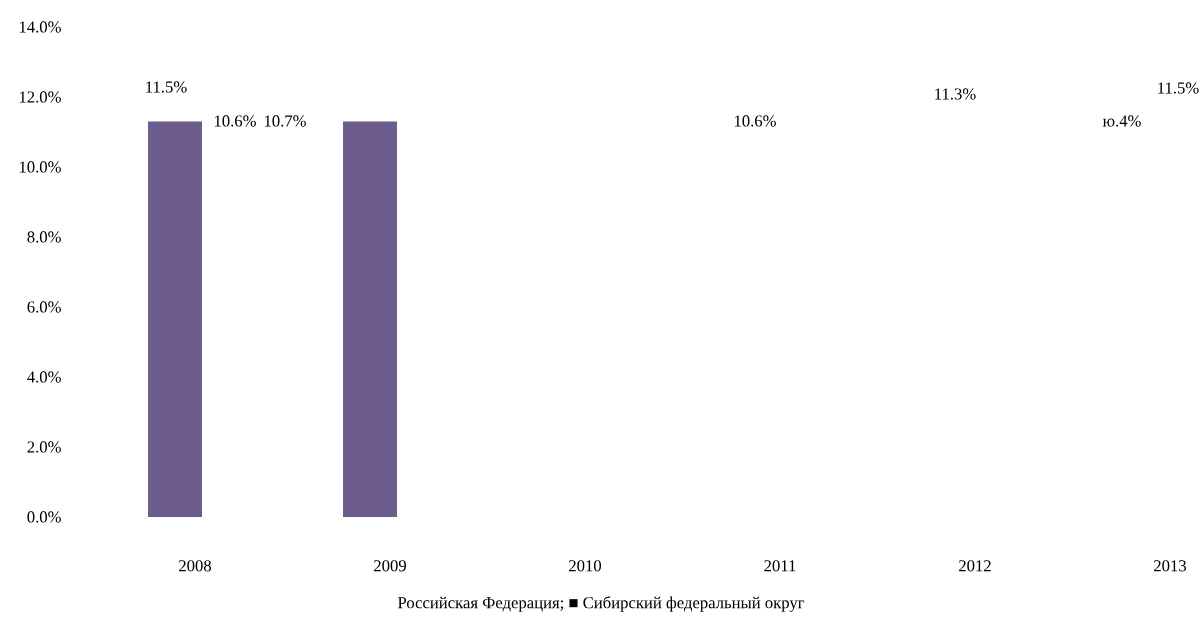  I want to click on y-tick-label: 2.0%, so click(44, 447).